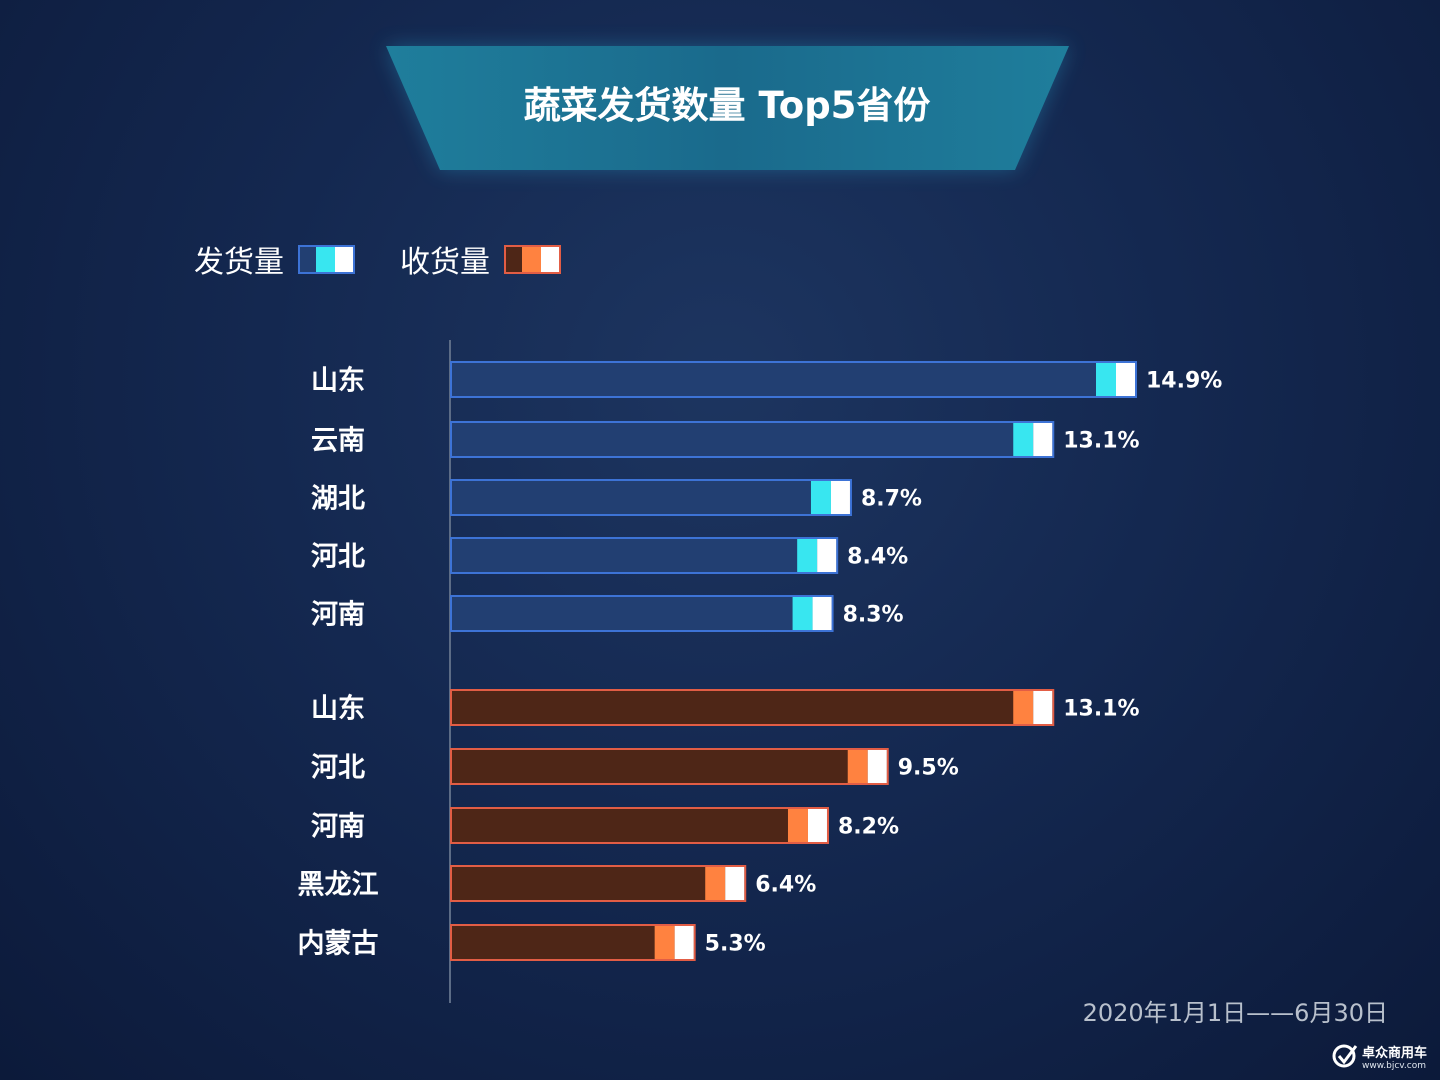 Image resolution: width=1440 pixels, height=1080 pixels. What do you see at coordinates (1101, 709) in the screenshot?
I see `receipts-value-label: 13.1%` at bounding box center [1101, 709].